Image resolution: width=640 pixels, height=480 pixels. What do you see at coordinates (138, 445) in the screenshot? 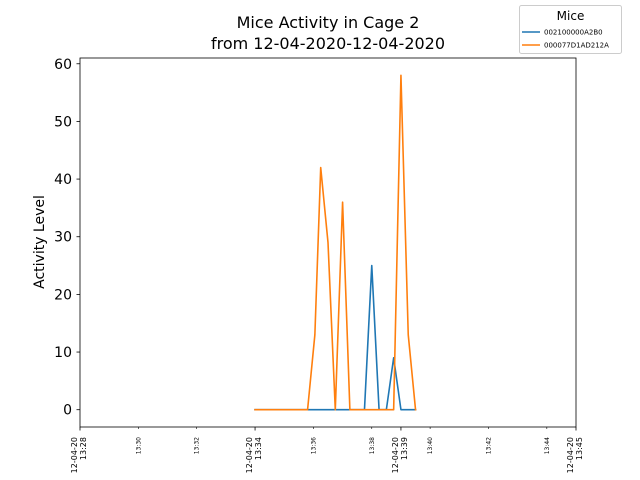
I see `x-minor-tick-label: 13:30` at bounding box center [138, 445].